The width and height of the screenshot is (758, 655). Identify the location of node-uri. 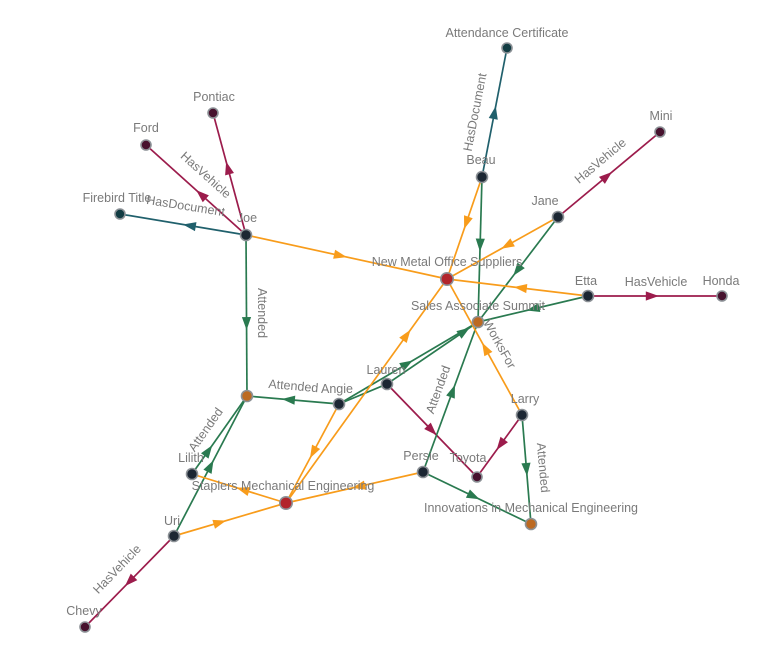
(174, 536).